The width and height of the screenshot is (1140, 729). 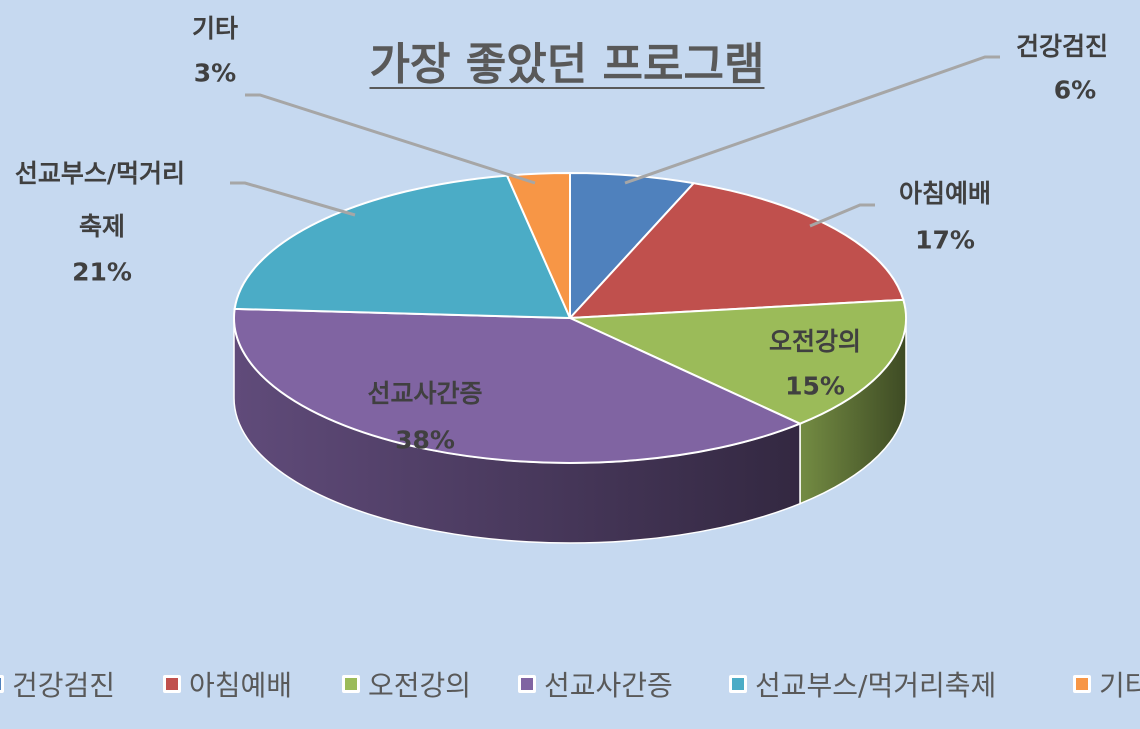 I want to click on data-label-name: 오전강의, so click(x=815, y=341).